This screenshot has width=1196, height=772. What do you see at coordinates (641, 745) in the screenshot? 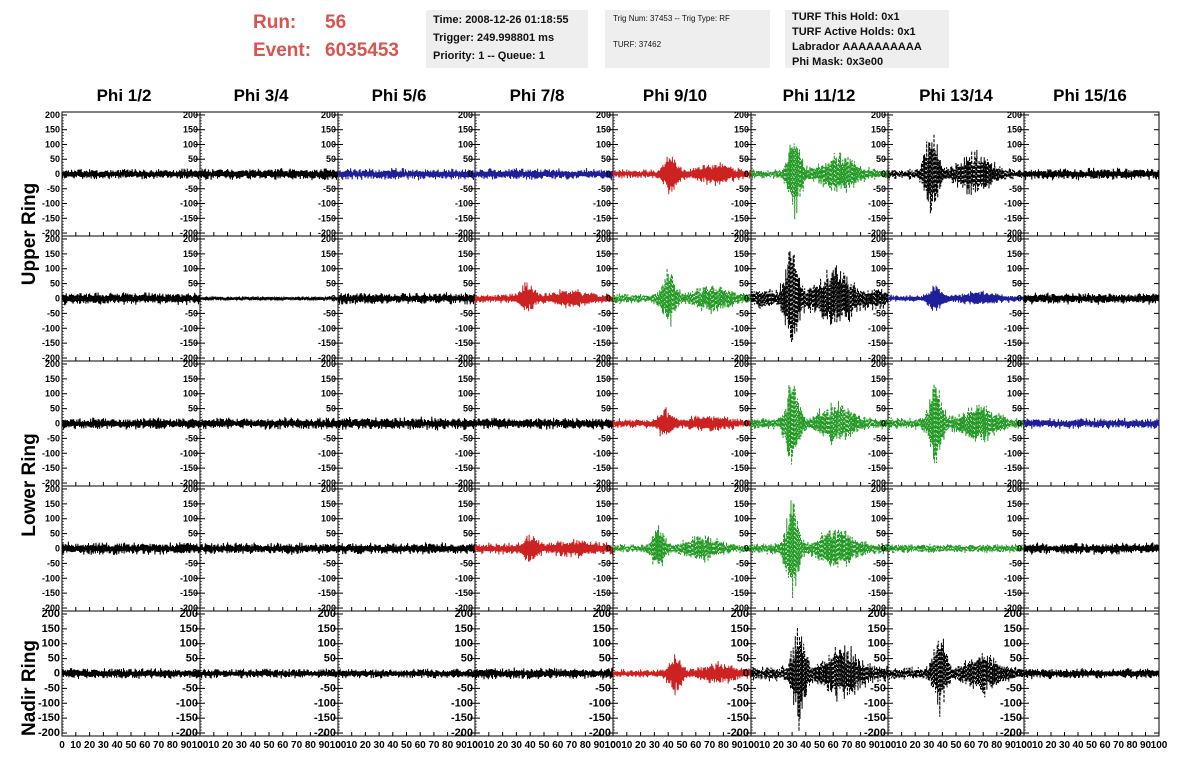
I see `x-tick-label: 20` at bounding box center [641, 745].